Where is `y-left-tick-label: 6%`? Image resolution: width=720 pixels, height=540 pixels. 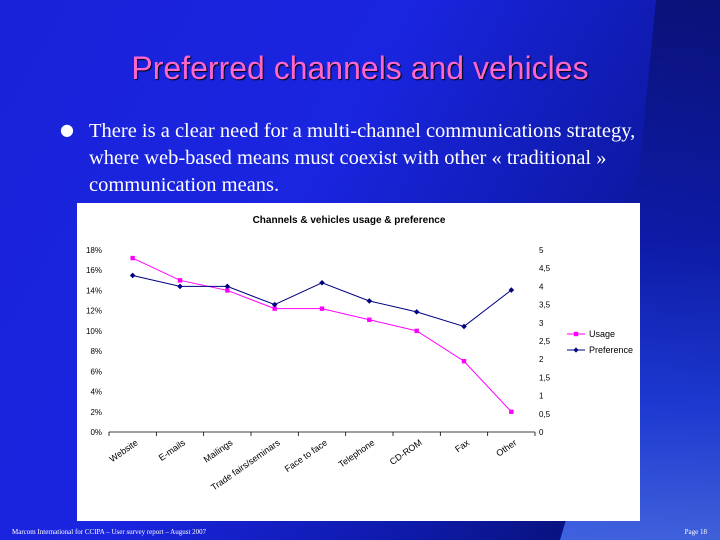
y-left-tick-label: 6% is located at coordinates (96, 371).